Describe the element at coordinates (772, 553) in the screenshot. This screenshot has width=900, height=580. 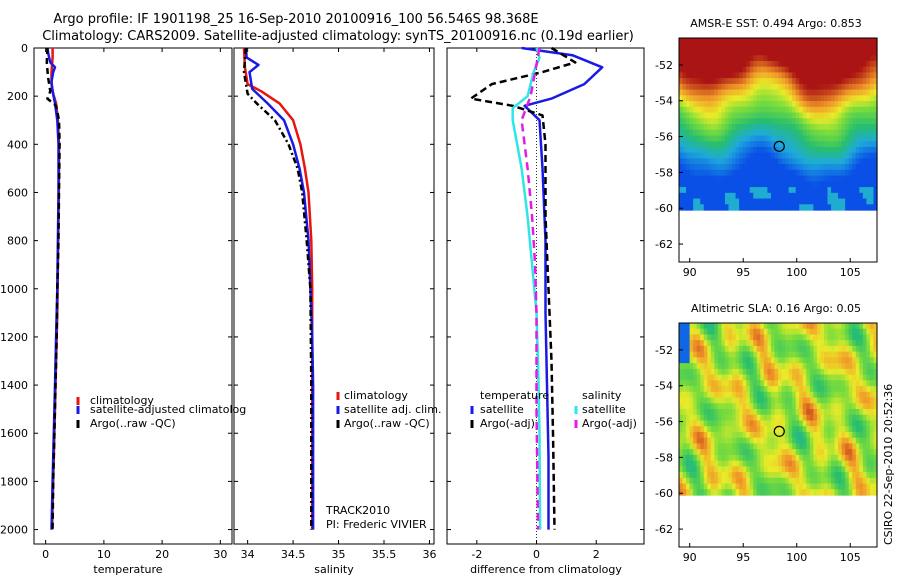
I see `sla-map-lon-ticks: 90 95 100 105` at that location.